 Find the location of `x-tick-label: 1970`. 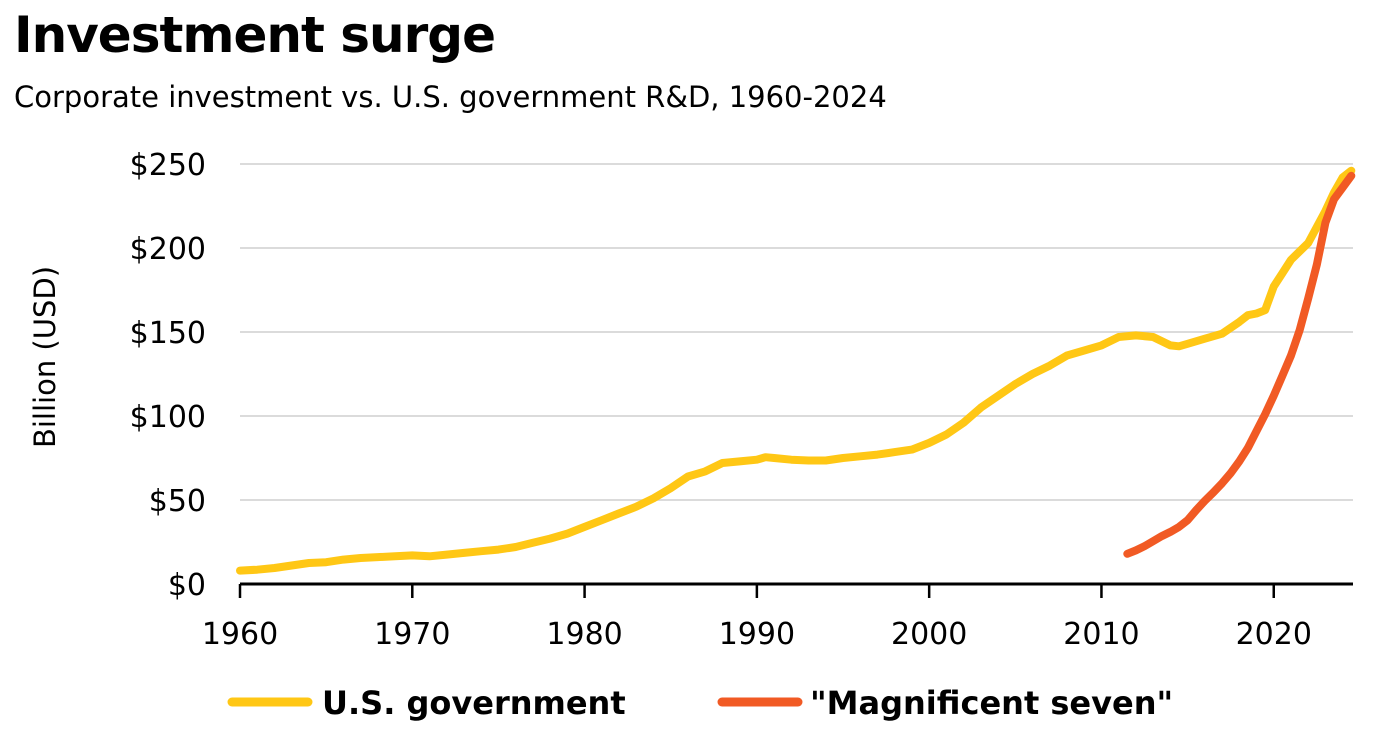

x-tick-label: 1970 is located at coordinates (412, 634).